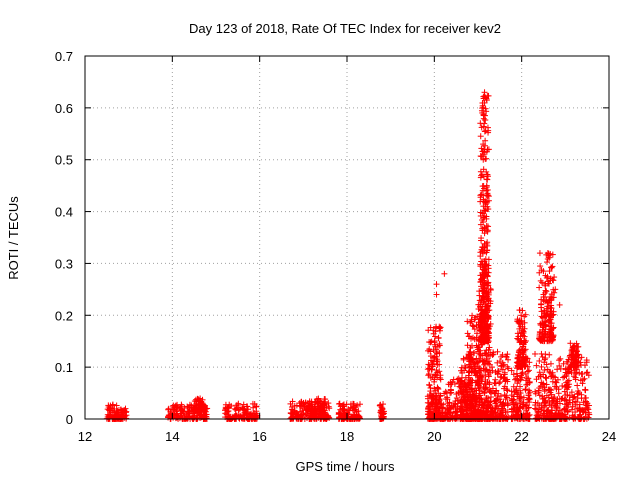 This screenshot has width=640, height=480. I want to click on x-tick-label: 16, so click(259, 436).